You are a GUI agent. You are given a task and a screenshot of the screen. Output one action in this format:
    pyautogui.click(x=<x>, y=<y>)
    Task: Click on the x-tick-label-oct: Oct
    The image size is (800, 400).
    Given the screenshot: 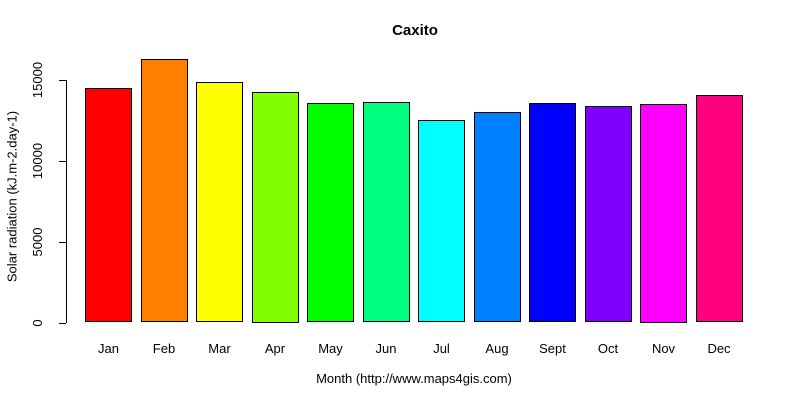 What is the action you would take?
    pyautogui.click(x=608, y=348)
    